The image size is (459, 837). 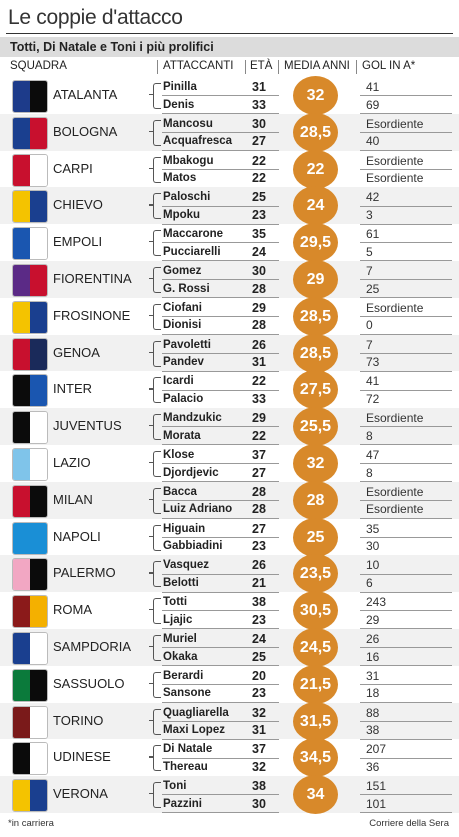 What do you see at coordinates (185, 766) in the screenshot?
I see `player-name: Thereau` at bounding box center [185, 766].